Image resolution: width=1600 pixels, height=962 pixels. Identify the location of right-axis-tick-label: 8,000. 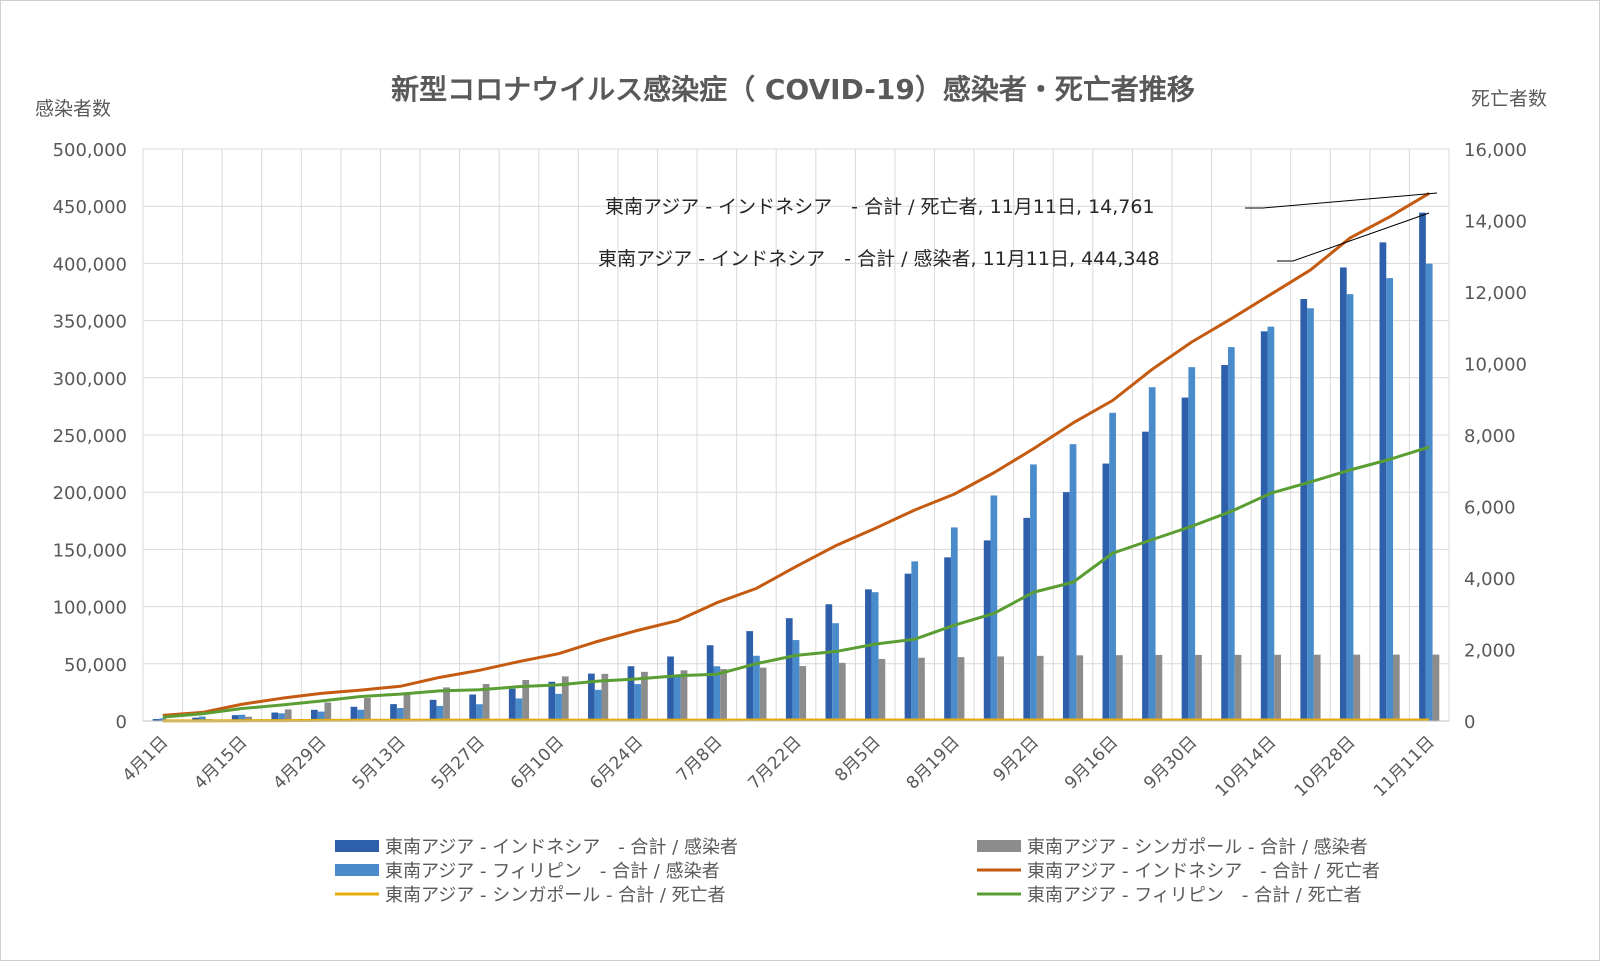
(1490, 436).